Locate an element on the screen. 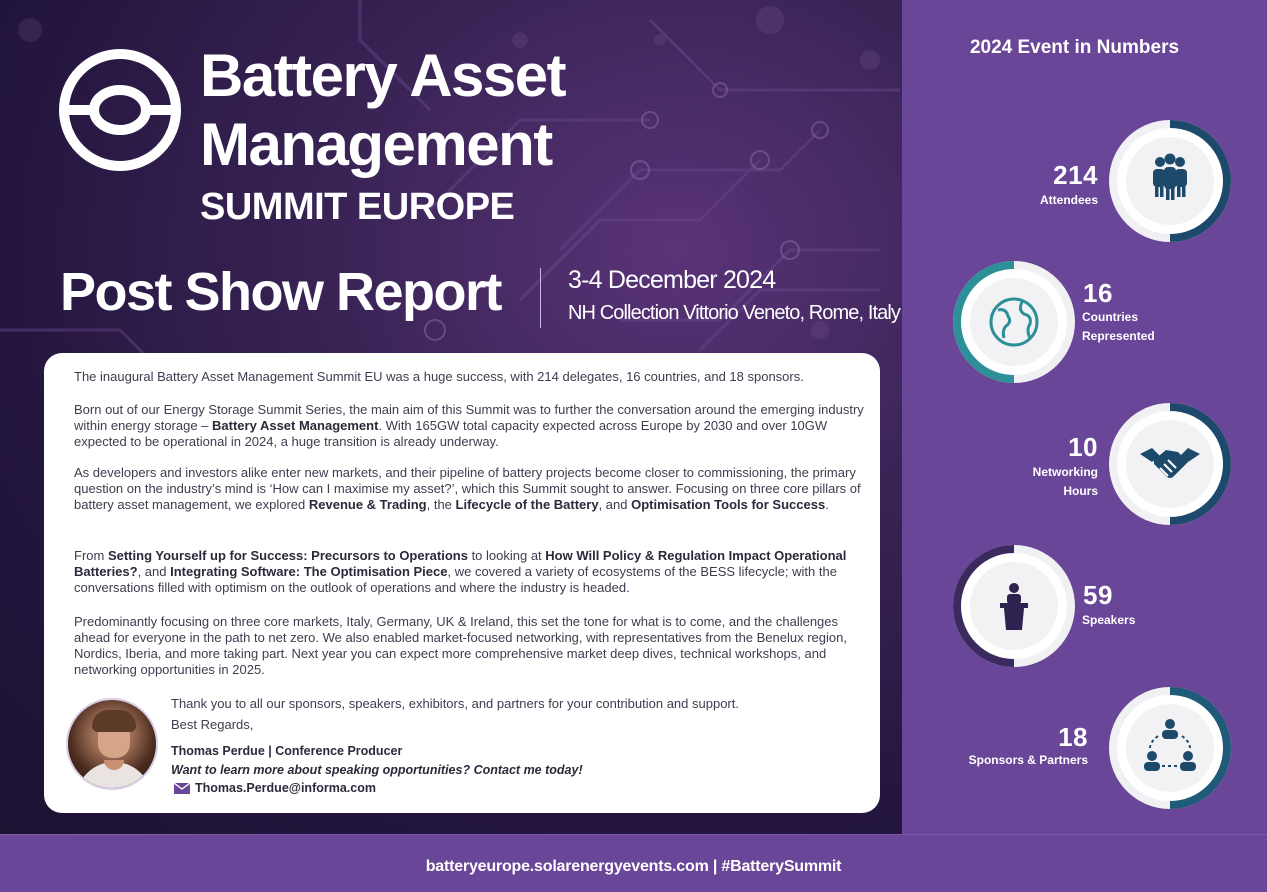  regards-text: Best Regards, is located at coordinates (212, 724).